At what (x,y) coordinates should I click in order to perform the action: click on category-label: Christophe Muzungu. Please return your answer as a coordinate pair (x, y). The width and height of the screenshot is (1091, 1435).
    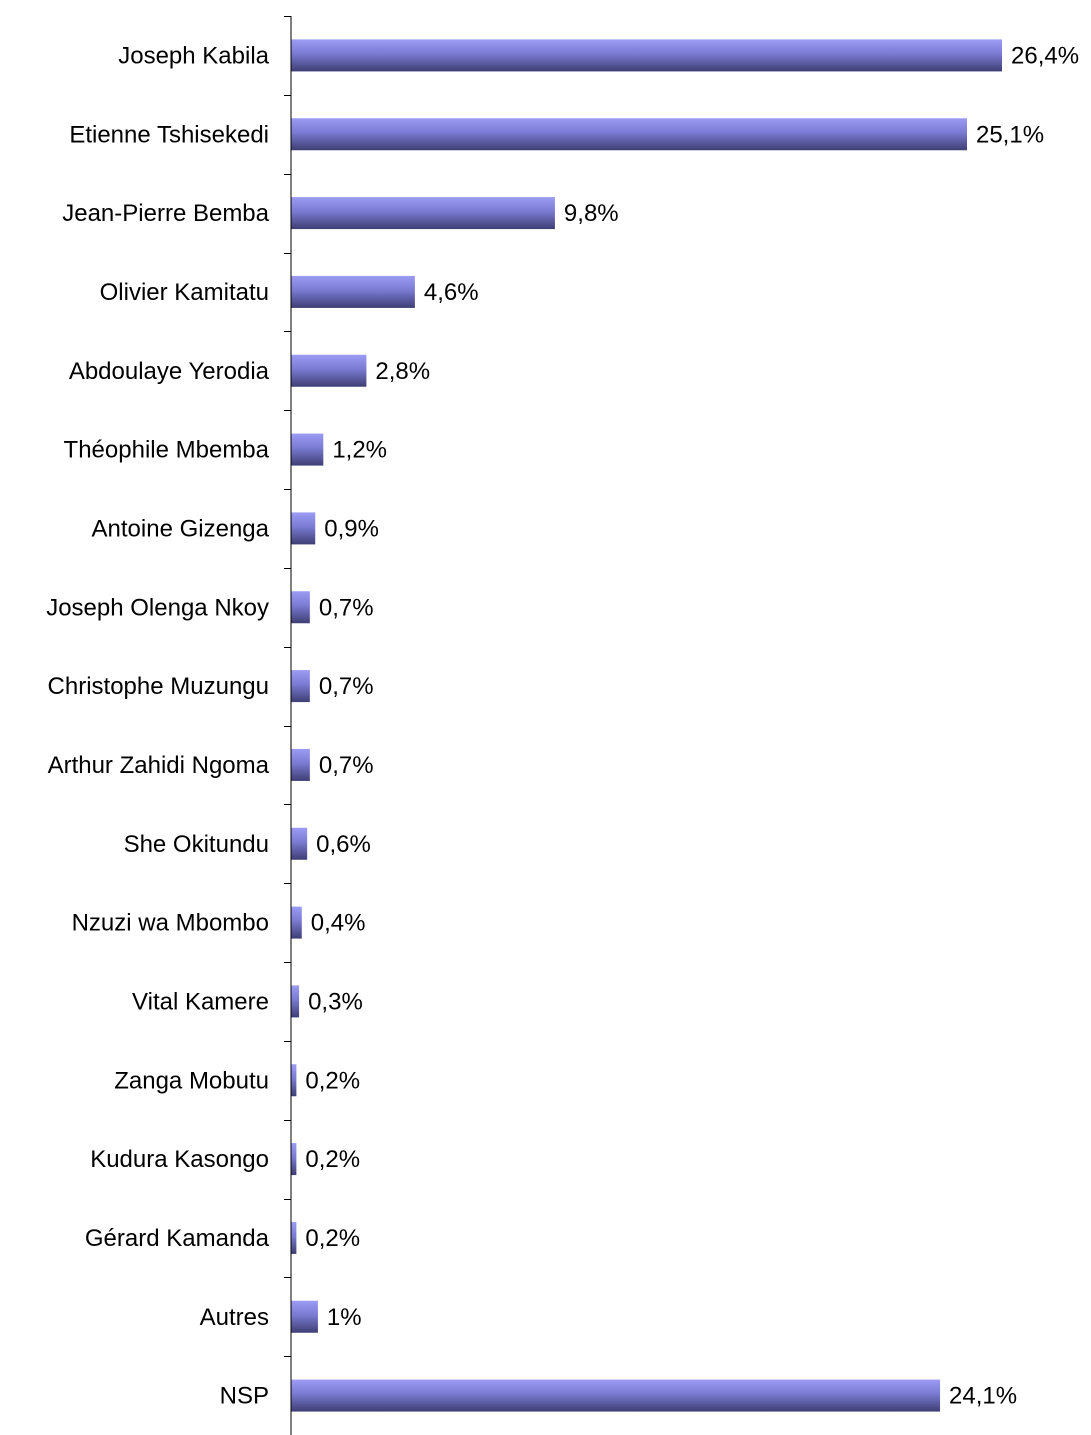
    Looking at the image, I should click on (158, 686).